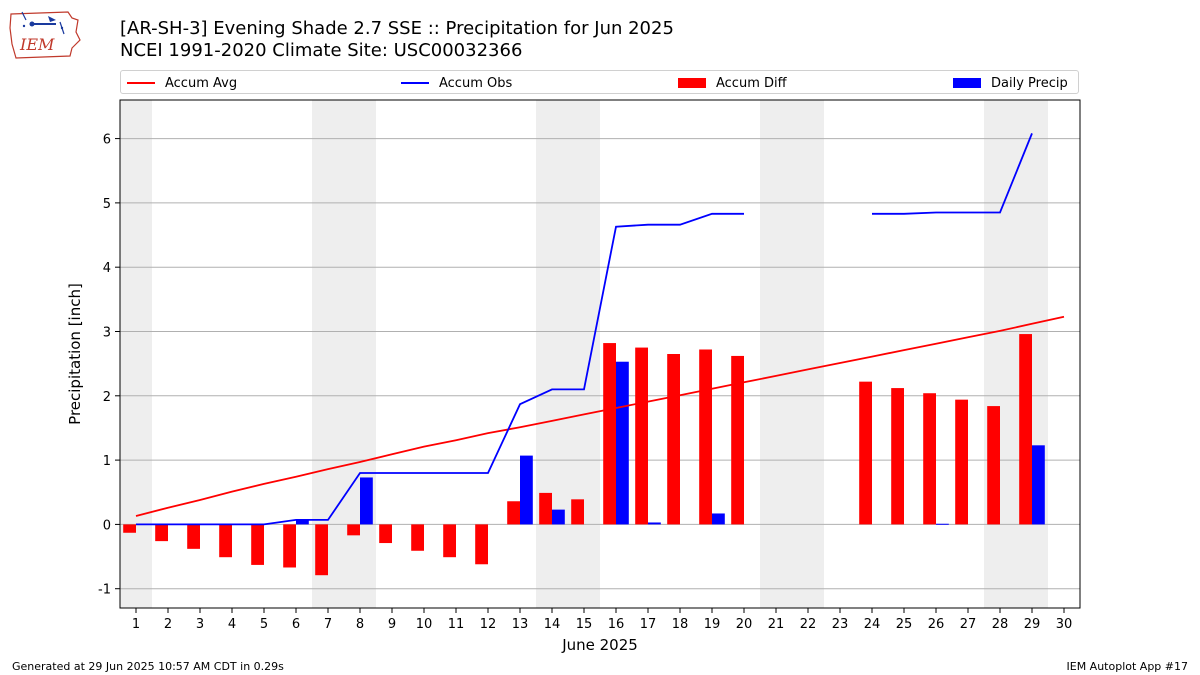 Image resolution: width=1200 pixels, height=675 pixels. What do you see at coordinates (808, 624) in the screenshot?
I see `x-tick-label: 22` at bounding box center [808, 624].